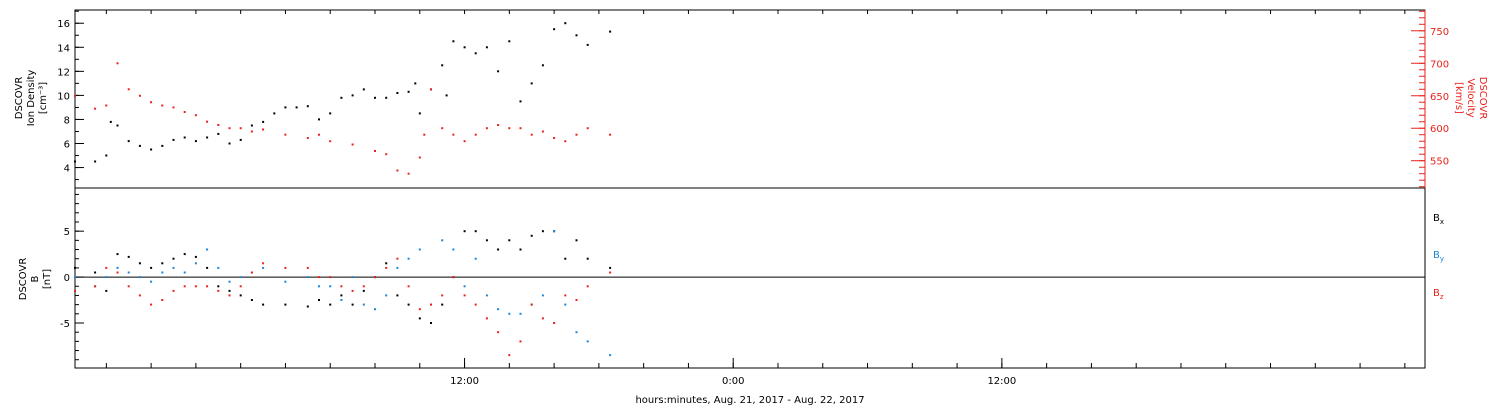 Image resolution: width=1500 pixels, height=410 pixels. Describe the element at coordinates (1439, 64) in the screenshot. I see `top-right-tick-label: 700` at that location.